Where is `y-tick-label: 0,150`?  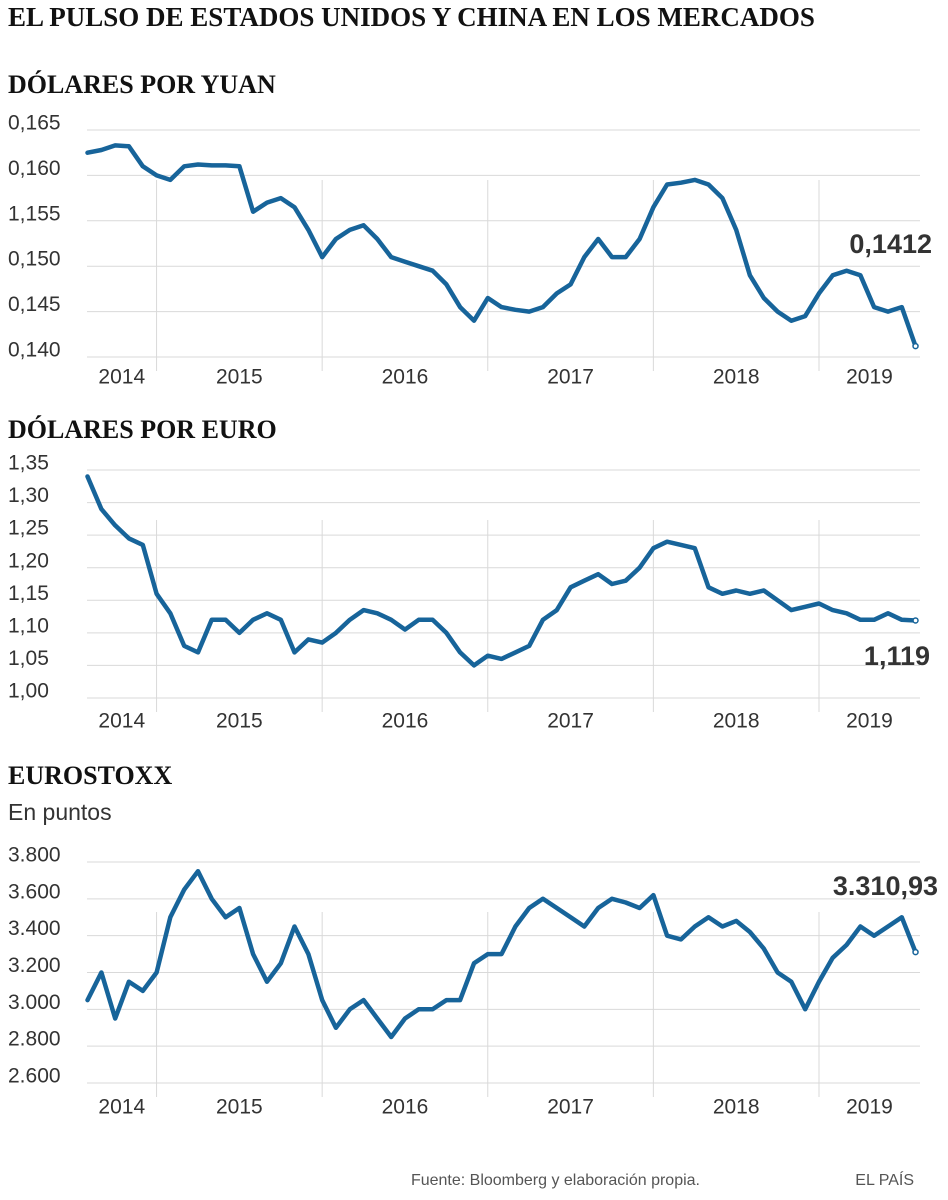
y-tick-label: 0,150 is located at coordinates (34, 259).